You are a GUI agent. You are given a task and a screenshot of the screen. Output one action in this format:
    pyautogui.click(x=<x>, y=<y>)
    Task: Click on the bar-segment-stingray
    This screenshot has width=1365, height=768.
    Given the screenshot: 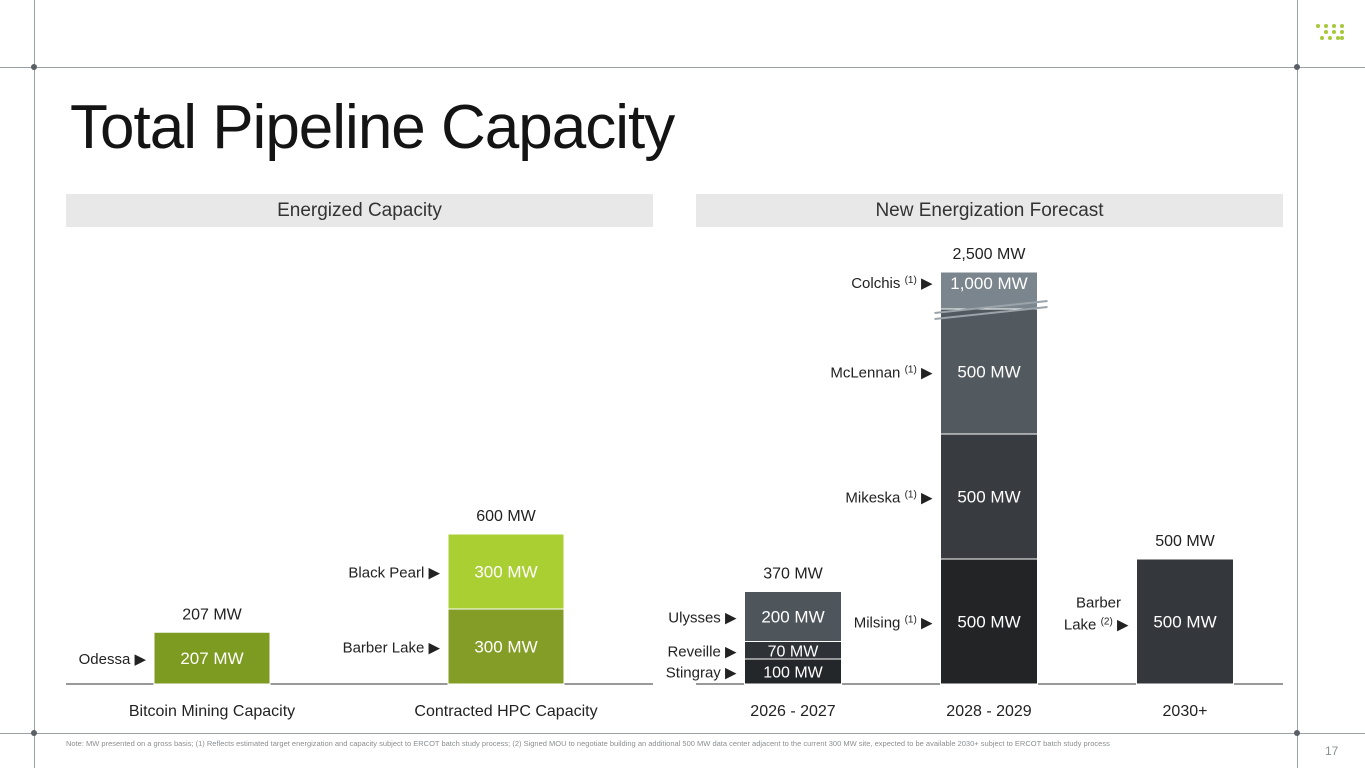 What is the action you would take?
    pyautogui.click(x=793, y=671)
    